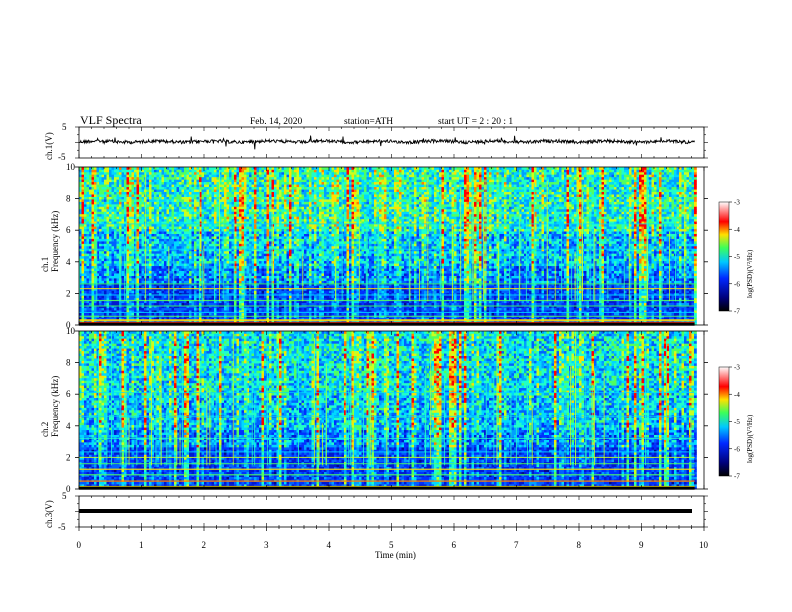 The height and width of the screenshot is (612, 792). Describe the element at coordinates (68, 199) in the screenshot. I see `spec1-ticks-tick-label: 8` at that location.